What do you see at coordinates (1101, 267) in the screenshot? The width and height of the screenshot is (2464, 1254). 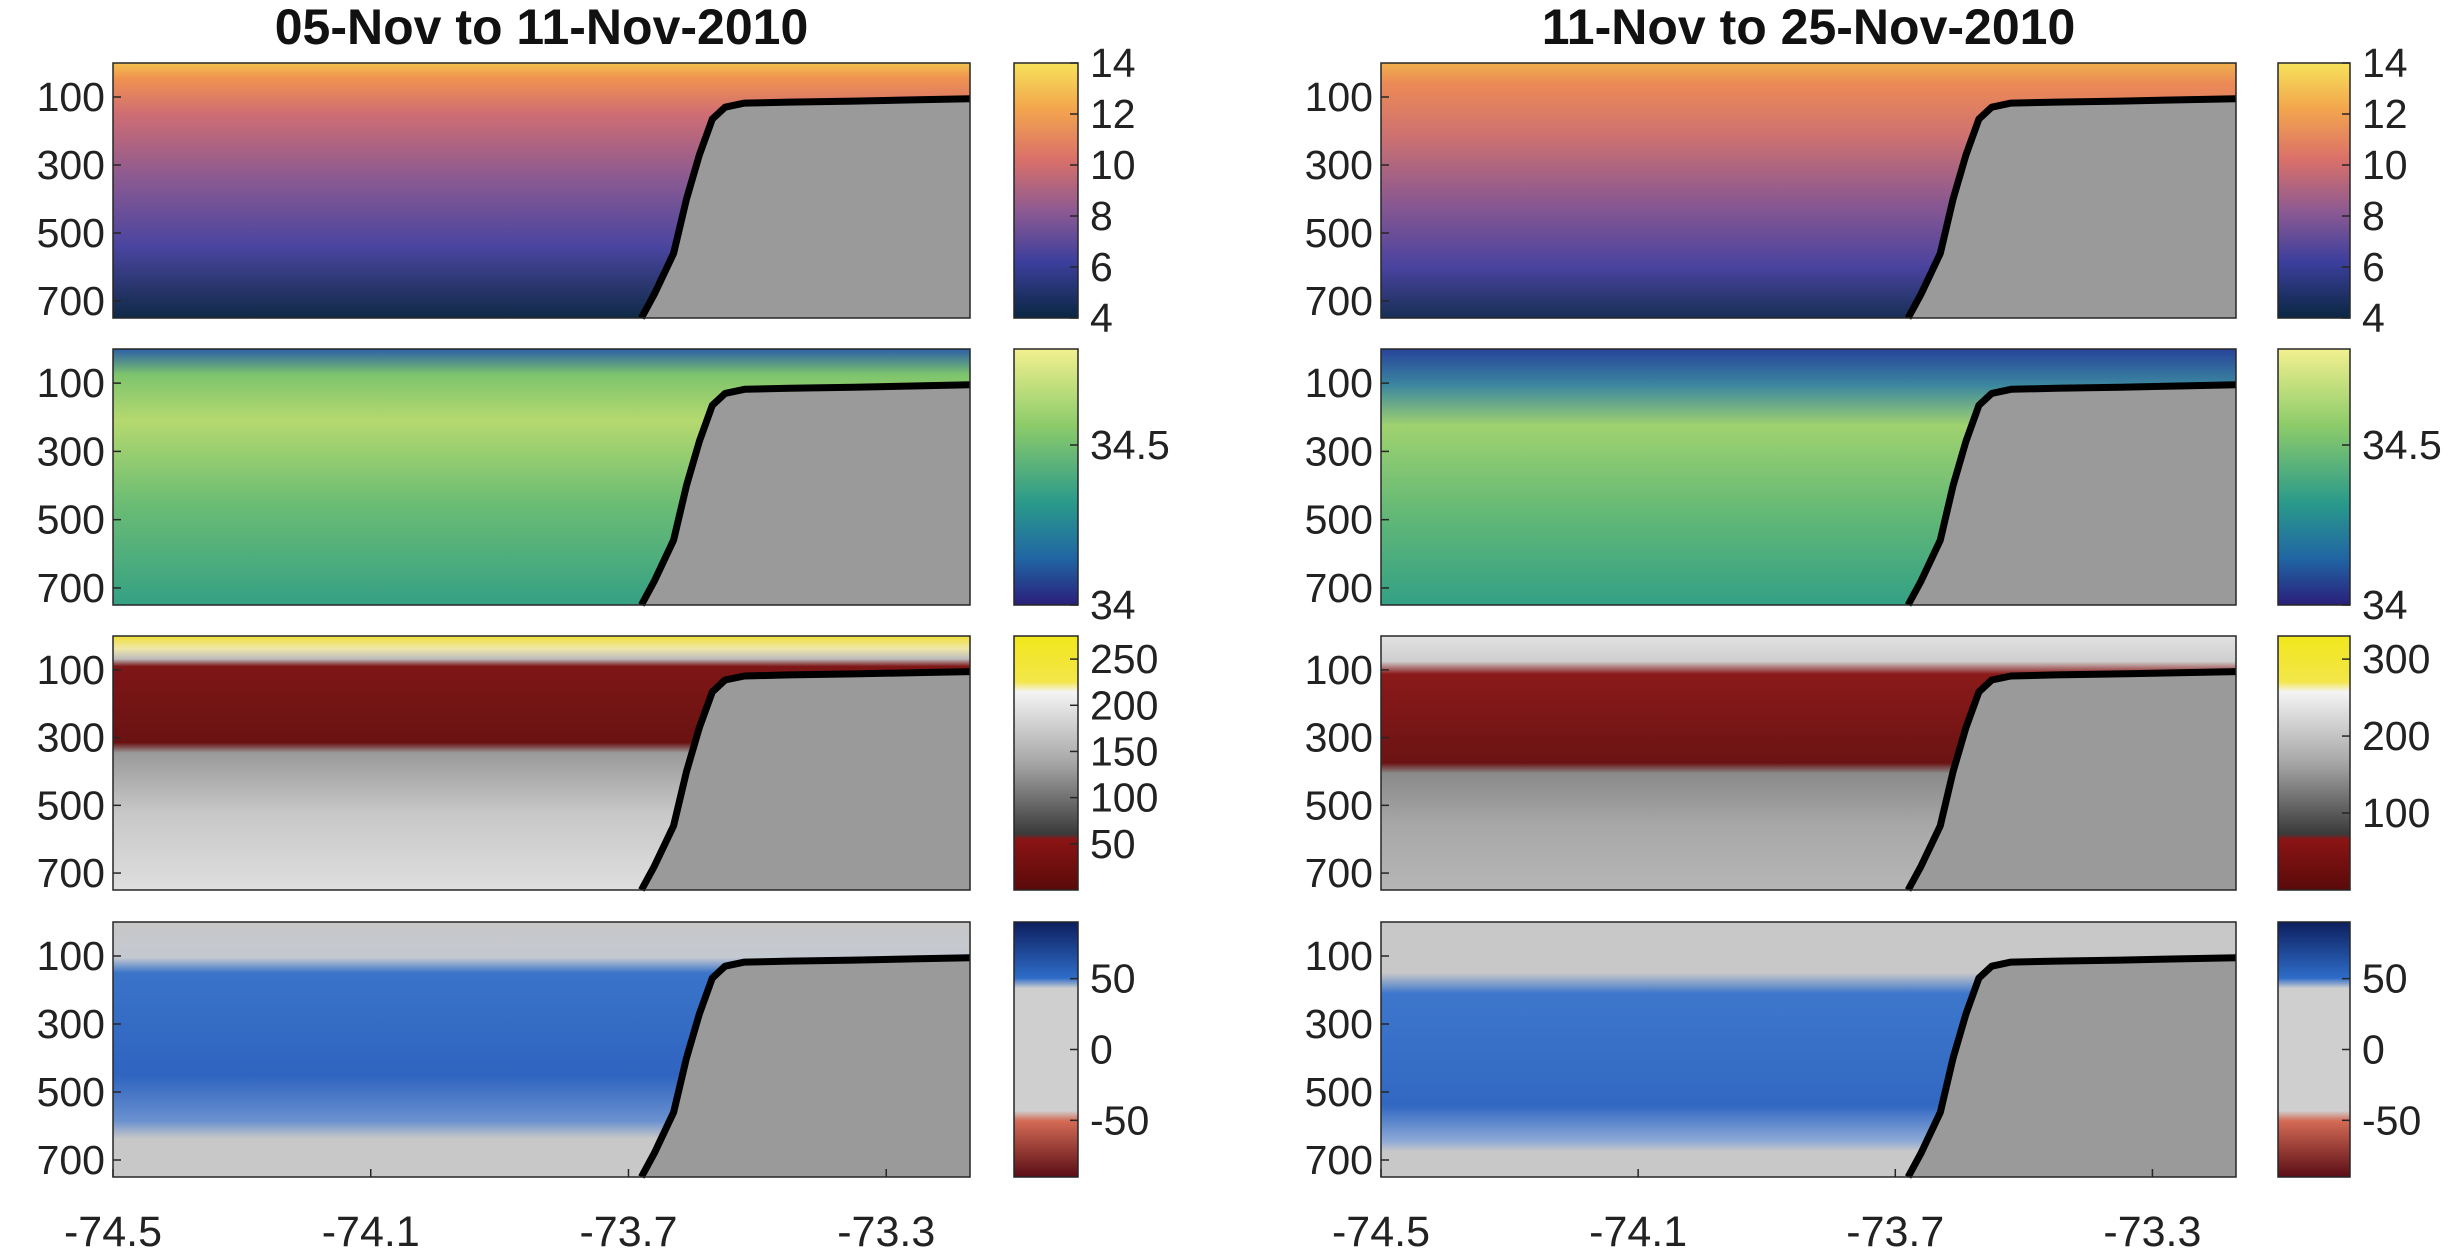 I see `colorbar-tick-label: 6` at bounding box center [1101, 267].